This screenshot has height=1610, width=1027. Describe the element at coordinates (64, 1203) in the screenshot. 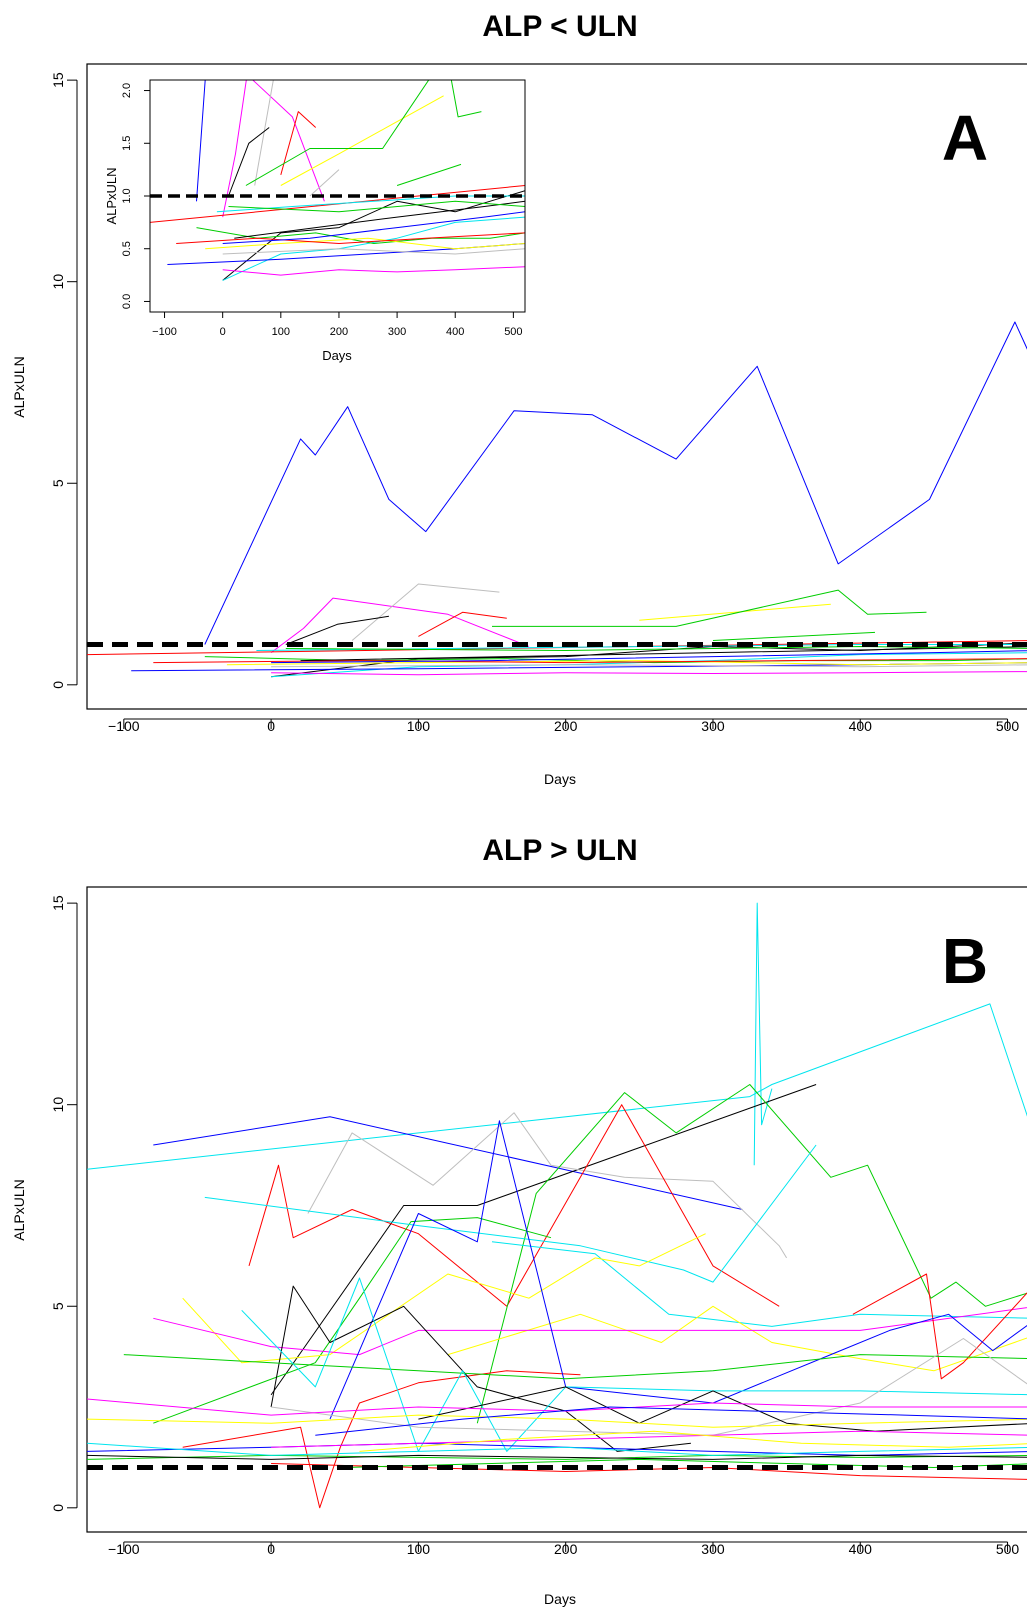

I see `panel-b-y-axis: 0 5 10 15` at that location.